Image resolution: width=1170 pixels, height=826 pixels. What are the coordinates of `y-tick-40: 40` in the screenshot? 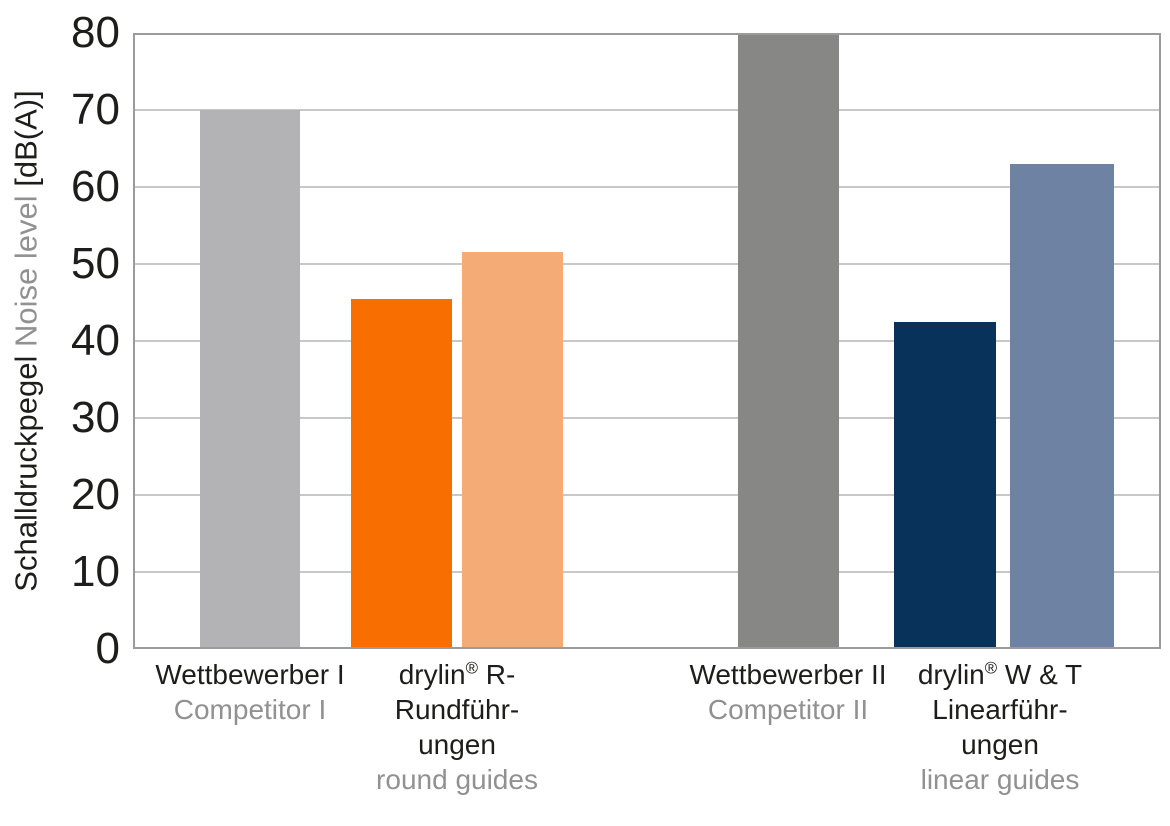 It's located at (95, 340).